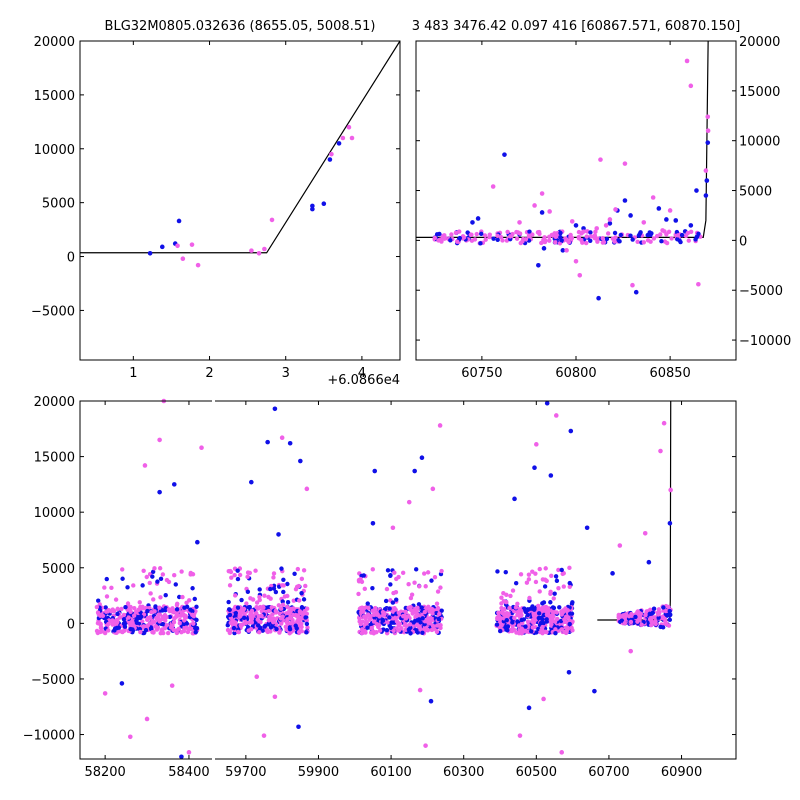 Image resolution: width=800 pixels, height=800 pixels. Describe the element at coordinates (362, 373) in the screenshot. I see `x-tick-label: 4` at that location.